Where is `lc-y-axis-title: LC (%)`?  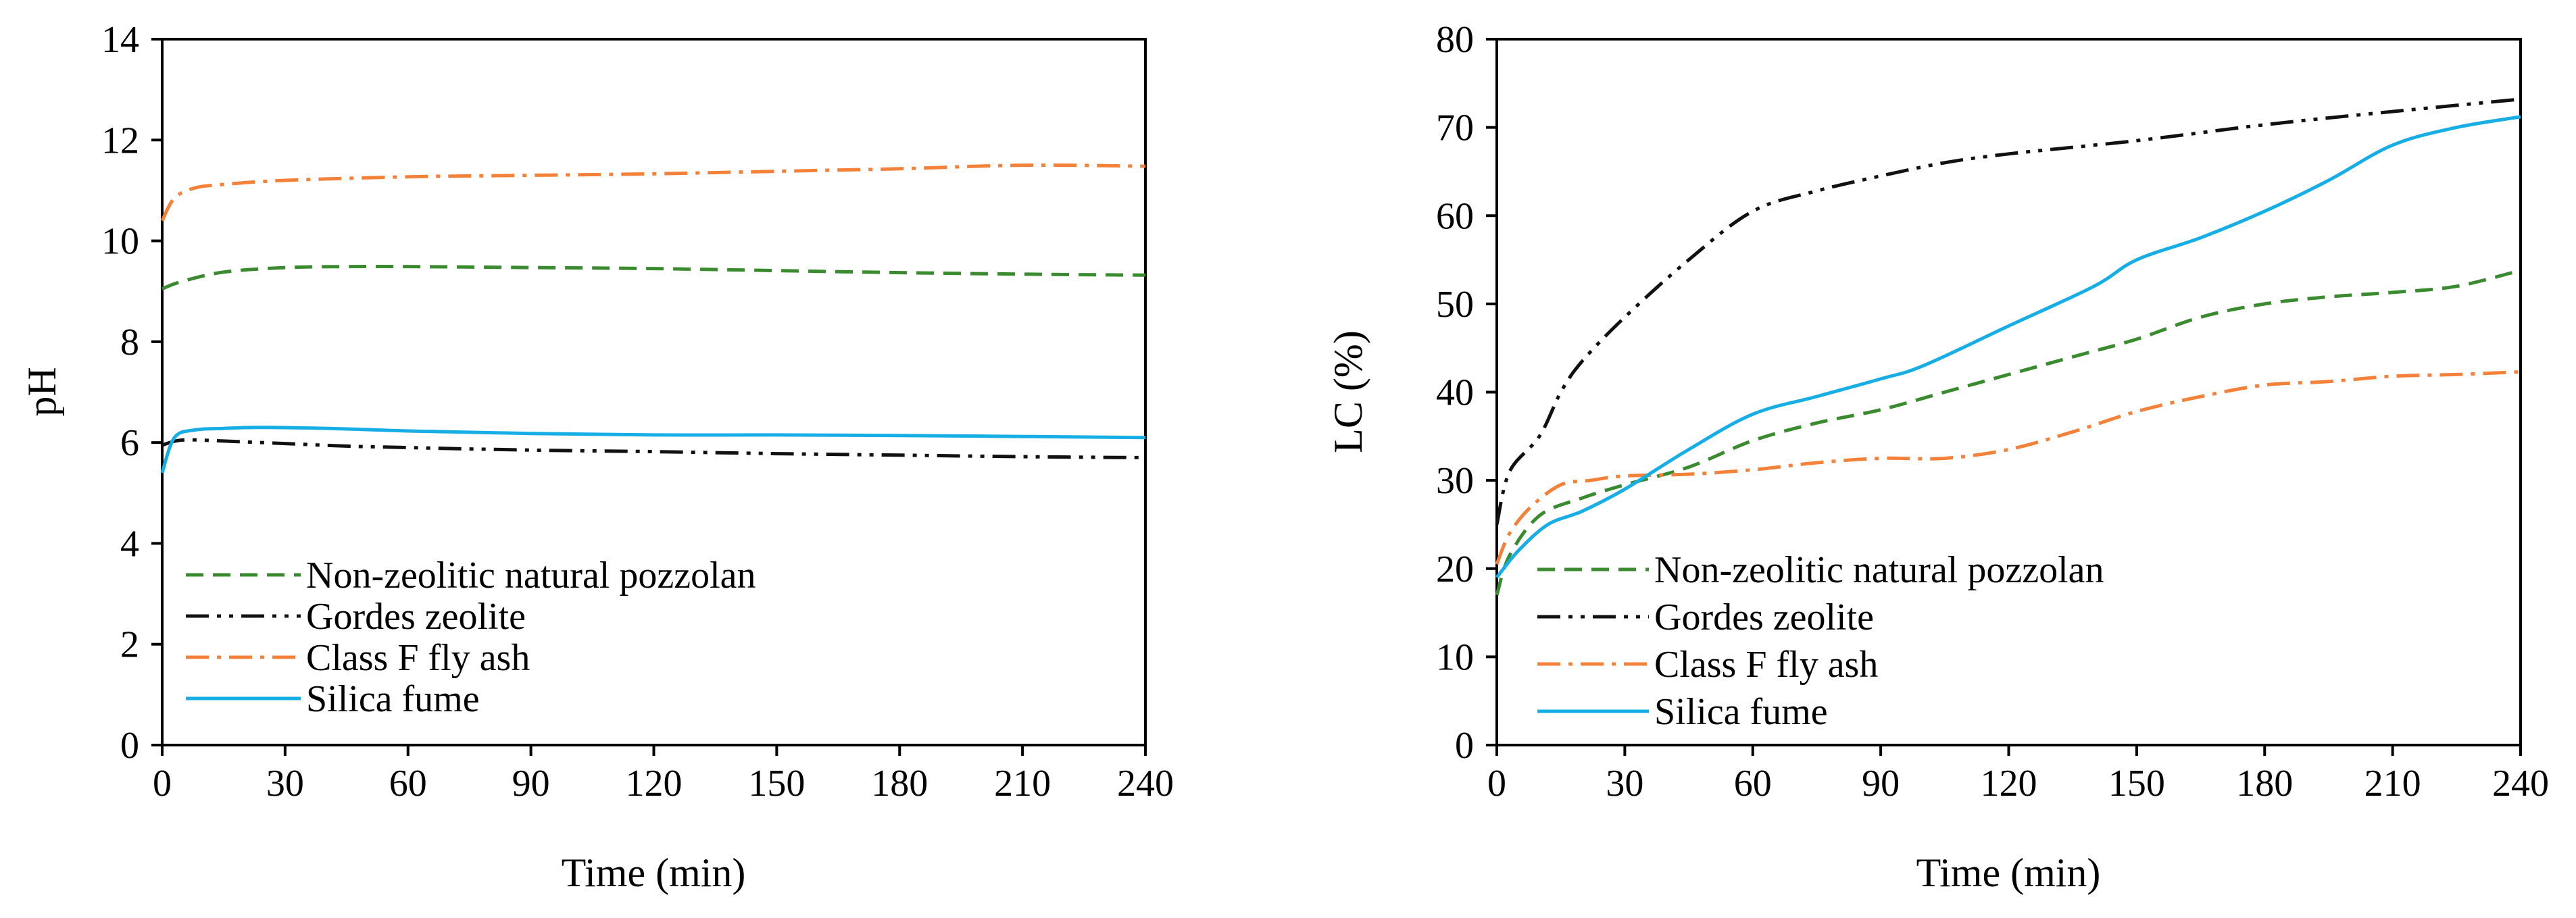
lc-y-axis-title: LC (%) is located at coordinates (1348, 392).